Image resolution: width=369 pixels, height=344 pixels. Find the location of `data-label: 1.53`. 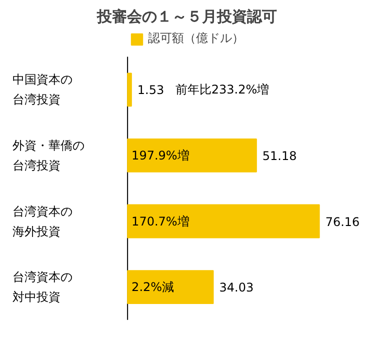

data-label: 1.53 is located at coordinates (150, 90).